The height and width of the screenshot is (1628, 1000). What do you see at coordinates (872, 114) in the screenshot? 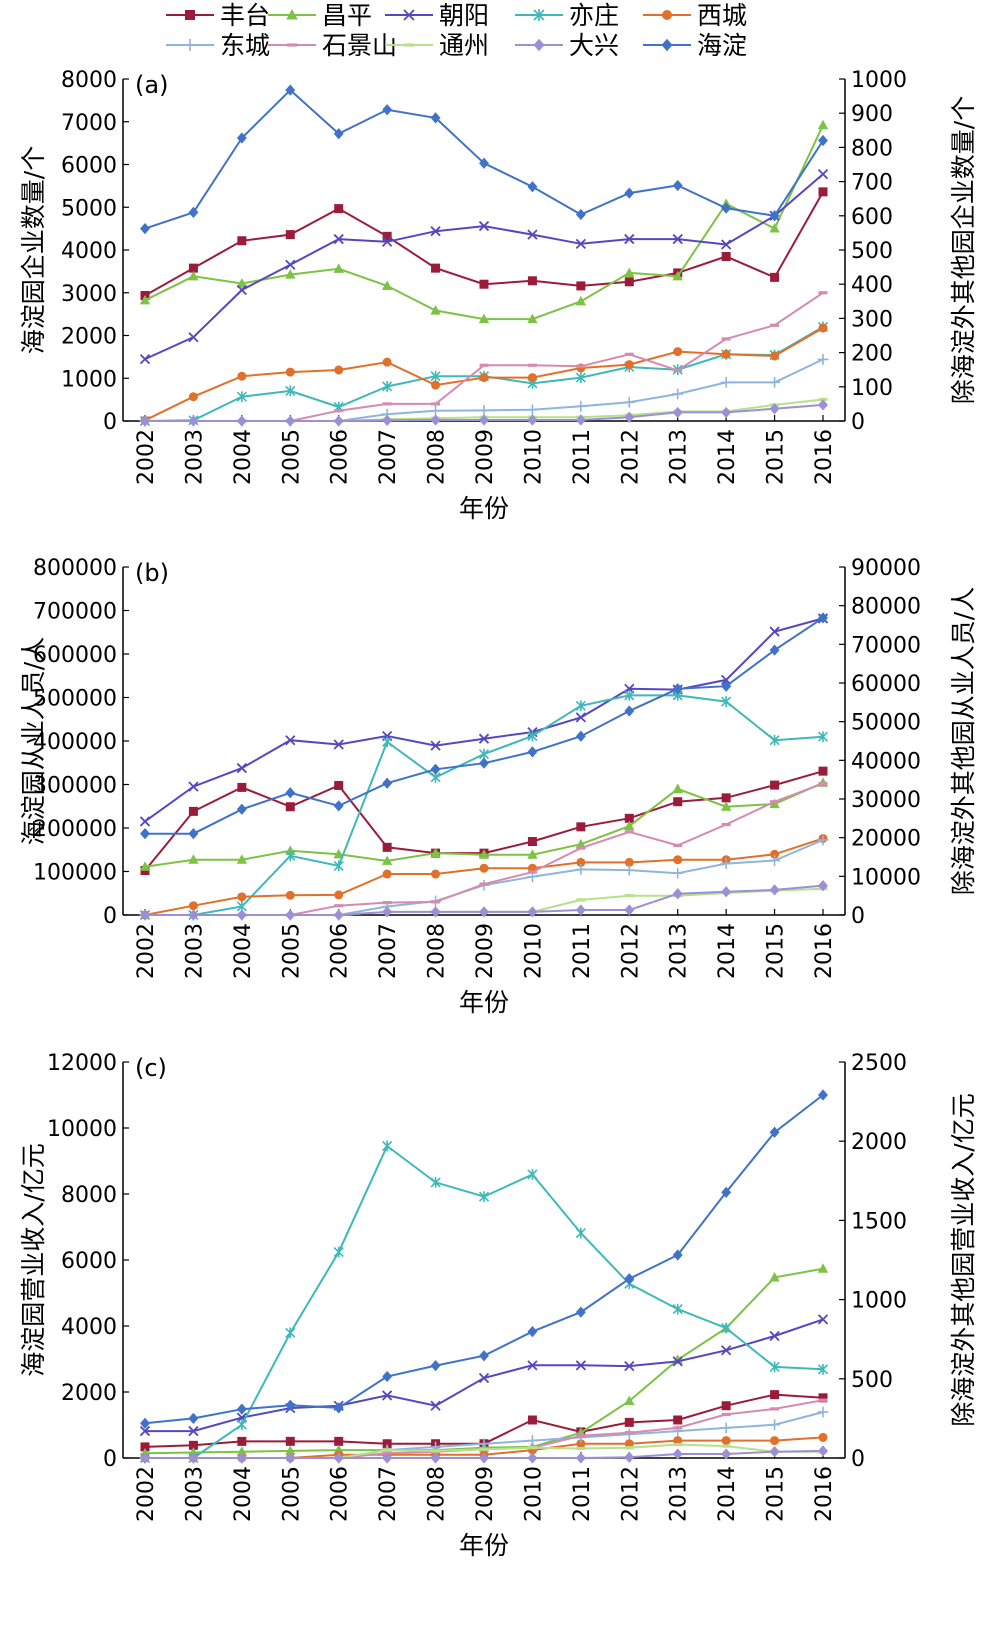
I see `y-right-tick-label: 900` at bounding box center [872, 114].